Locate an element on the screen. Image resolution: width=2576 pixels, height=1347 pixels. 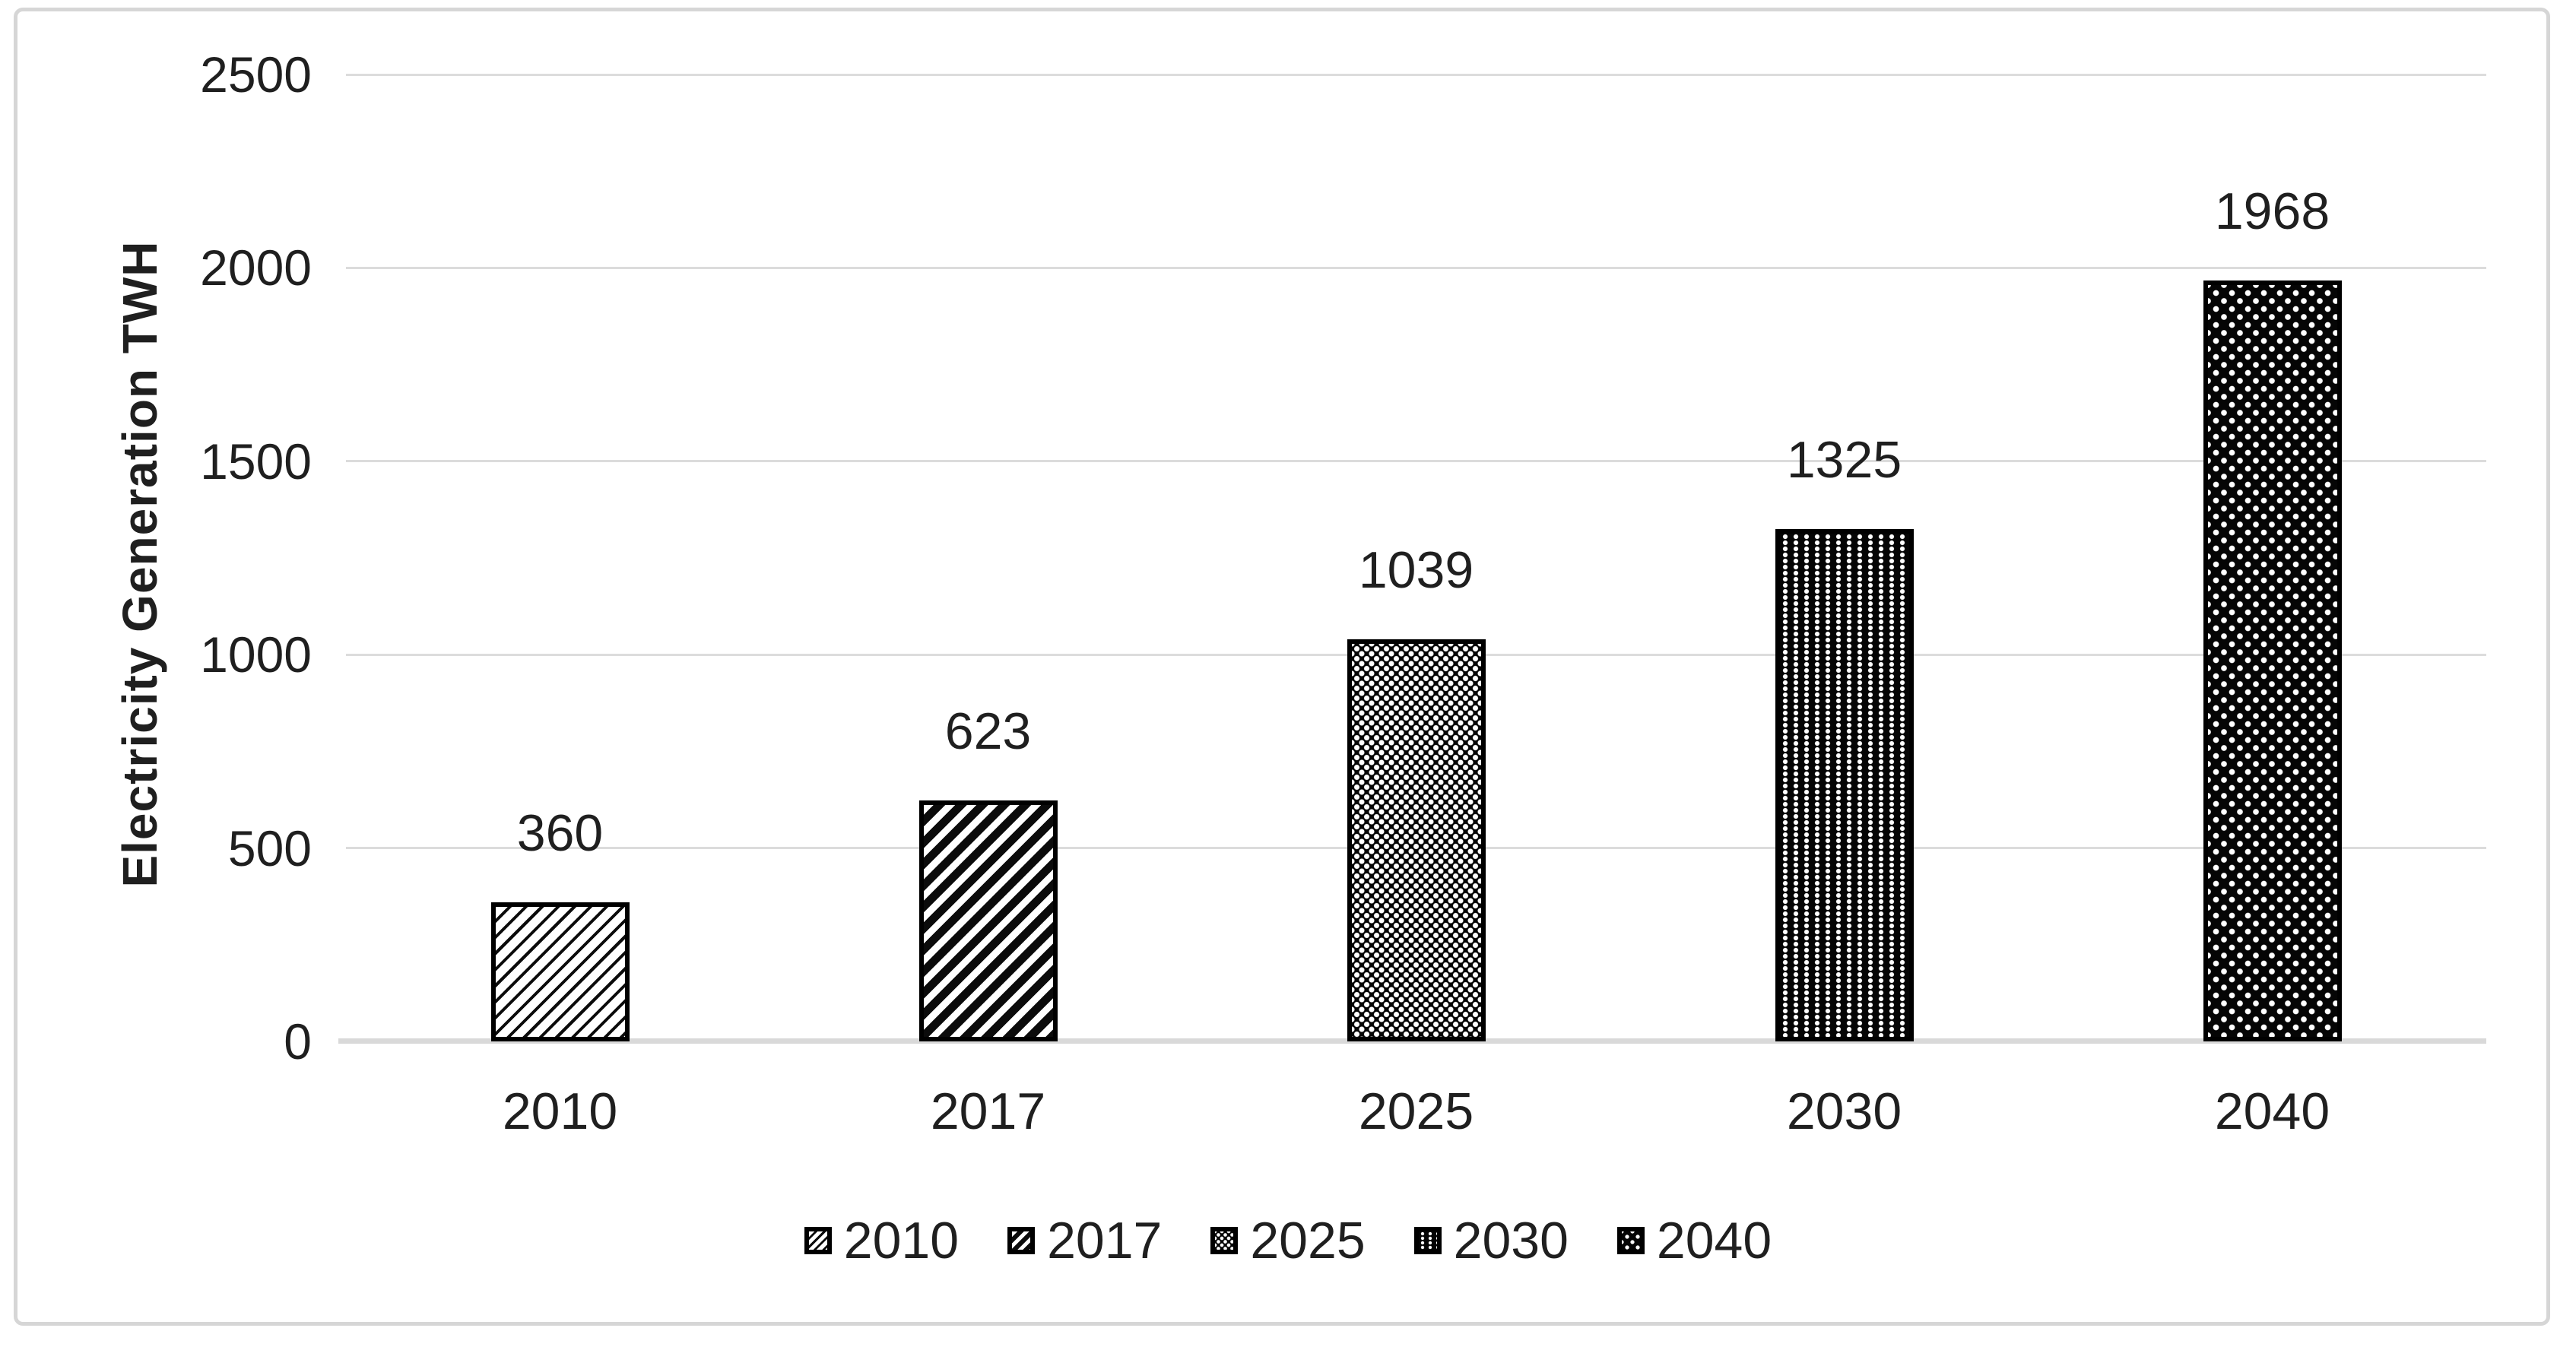
chart-legend: 2010 2017 2025 2030 2040 is located at coordinates (1288, 1240).